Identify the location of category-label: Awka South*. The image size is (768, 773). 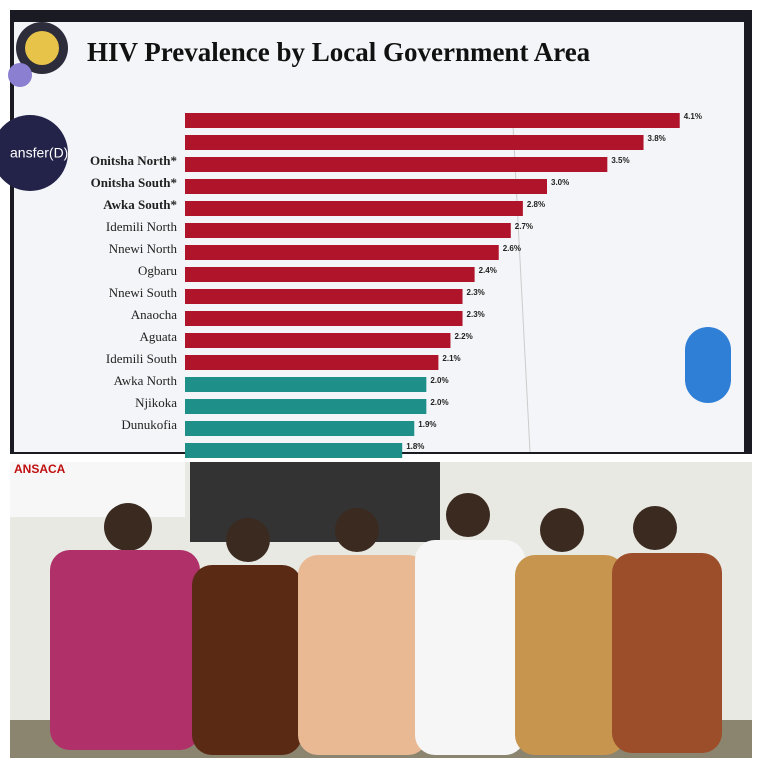
(140, 204).